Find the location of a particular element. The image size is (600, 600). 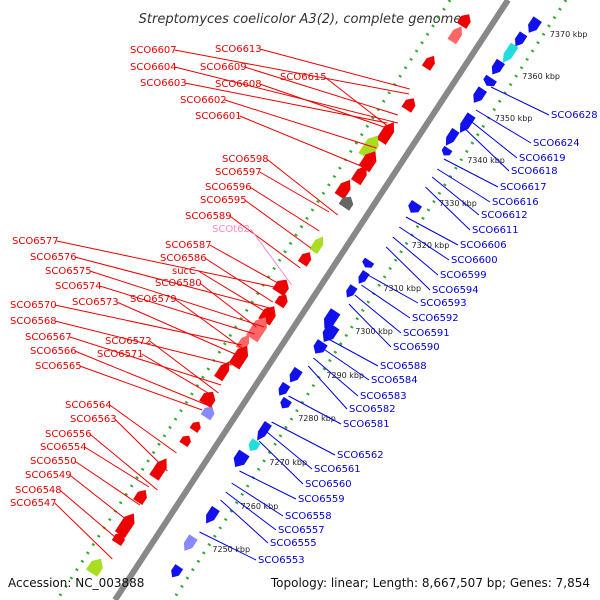

gene-label-sco6615: SCO6615 is located at coordinates (303, 77).